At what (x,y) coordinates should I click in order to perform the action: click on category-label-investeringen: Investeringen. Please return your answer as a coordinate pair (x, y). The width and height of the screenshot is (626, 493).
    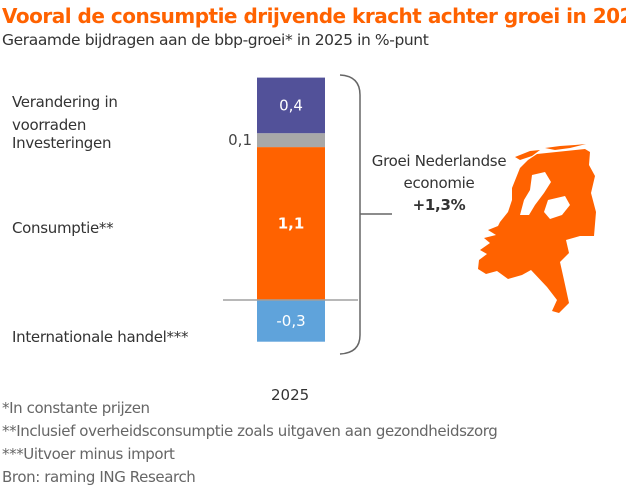
    Looking at the image, I should click on (62, 143).